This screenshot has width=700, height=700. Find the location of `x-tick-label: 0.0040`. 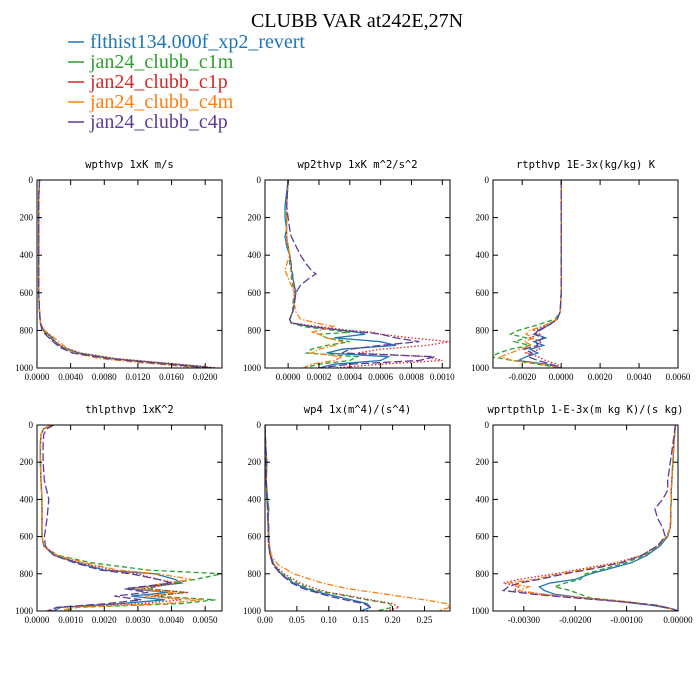

x-tick-label: 0.0040 is located at coordinates (171, 620).